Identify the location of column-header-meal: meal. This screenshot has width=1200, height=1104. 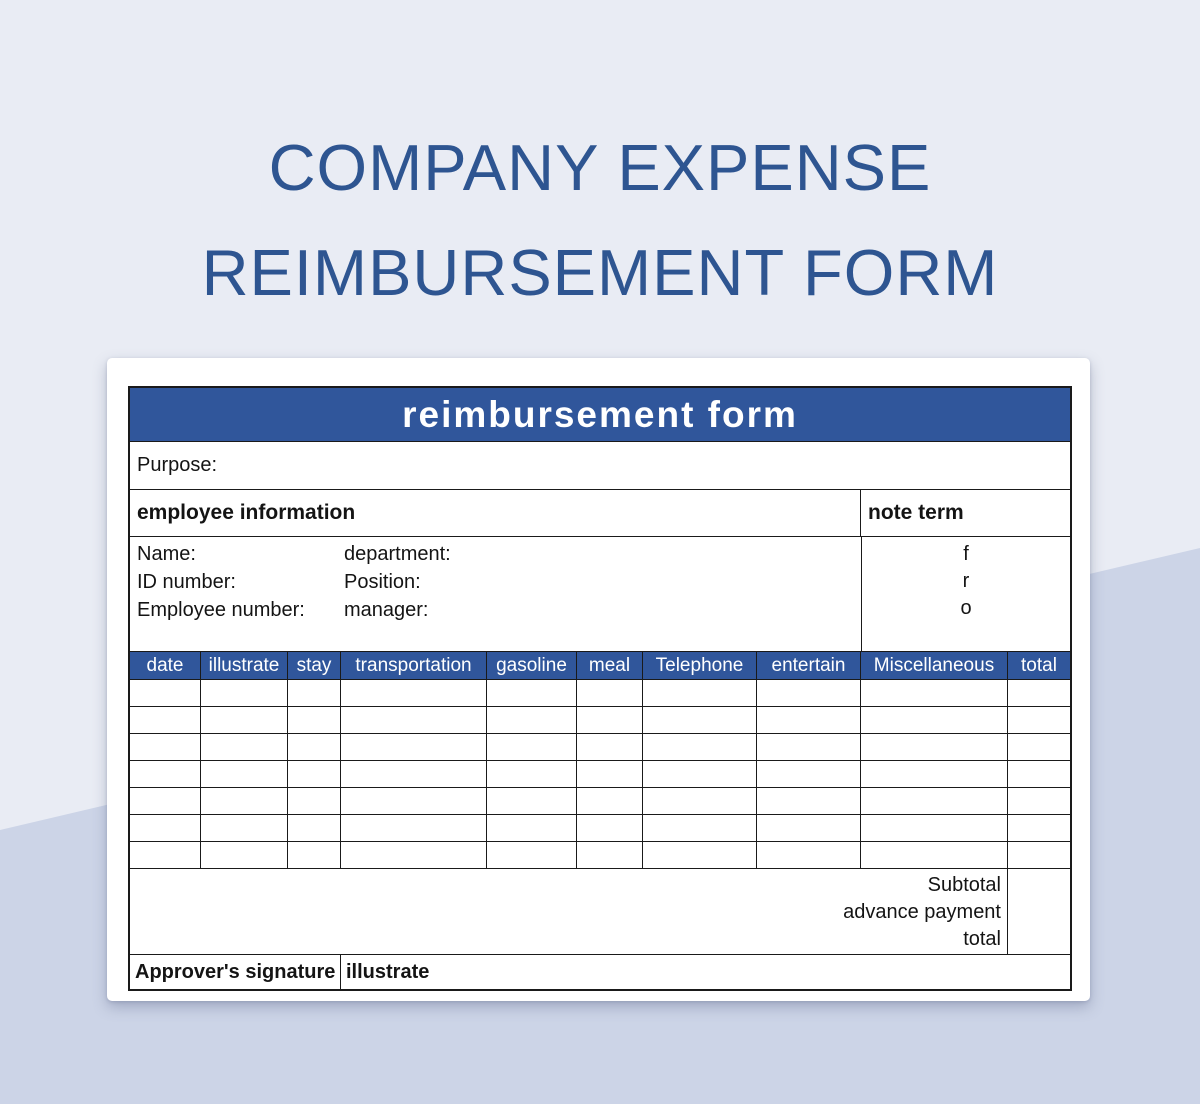
(610, 665).